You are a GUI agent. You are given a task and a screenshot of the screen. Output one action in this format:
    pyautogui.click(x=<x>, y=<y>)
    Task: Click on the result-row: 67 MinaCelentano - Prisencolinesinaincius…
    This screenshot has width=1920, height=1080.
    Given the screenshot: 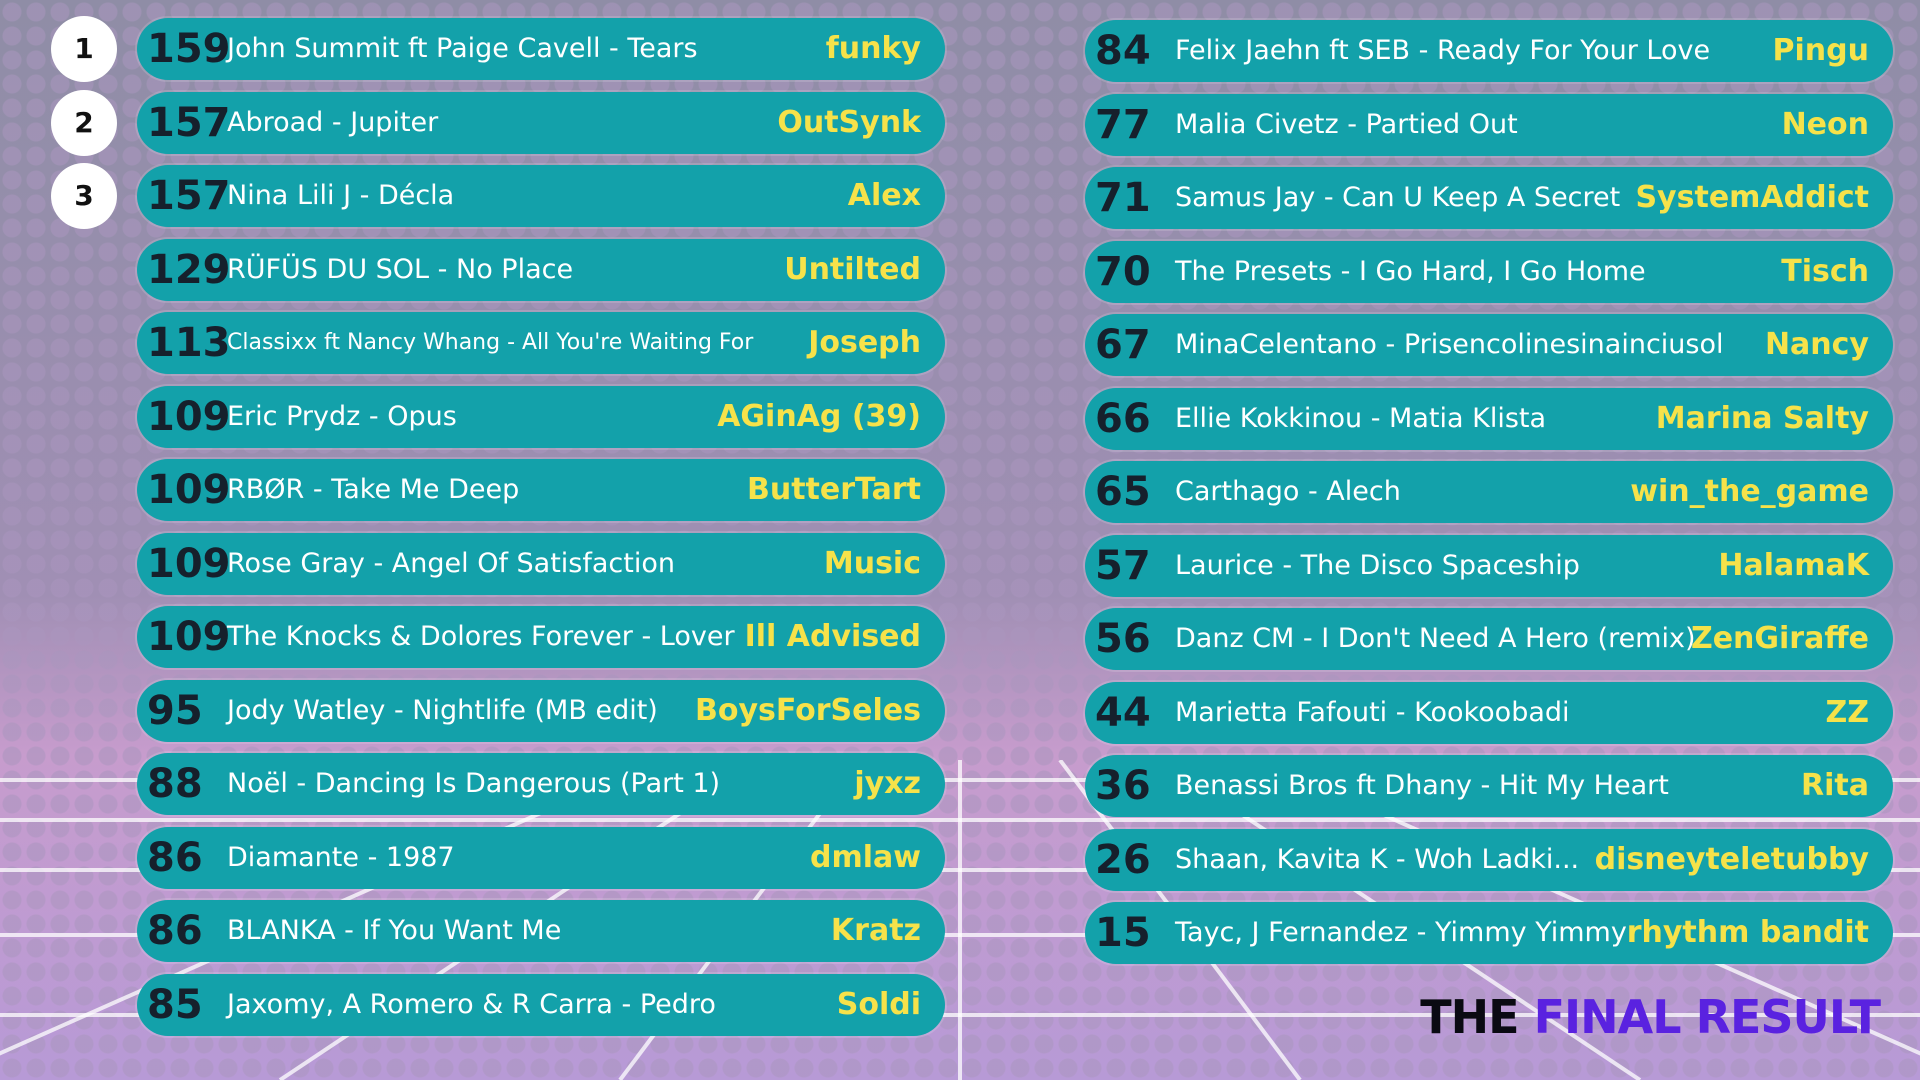 What is the action you would take?
    pyautogui.click(x=1489, y=345)
    